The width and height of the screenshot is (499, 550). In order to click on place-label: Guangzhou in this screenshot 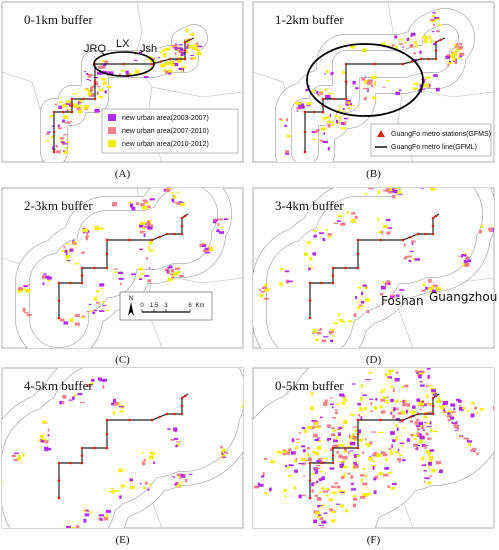, I will do `click(463, 297)`.